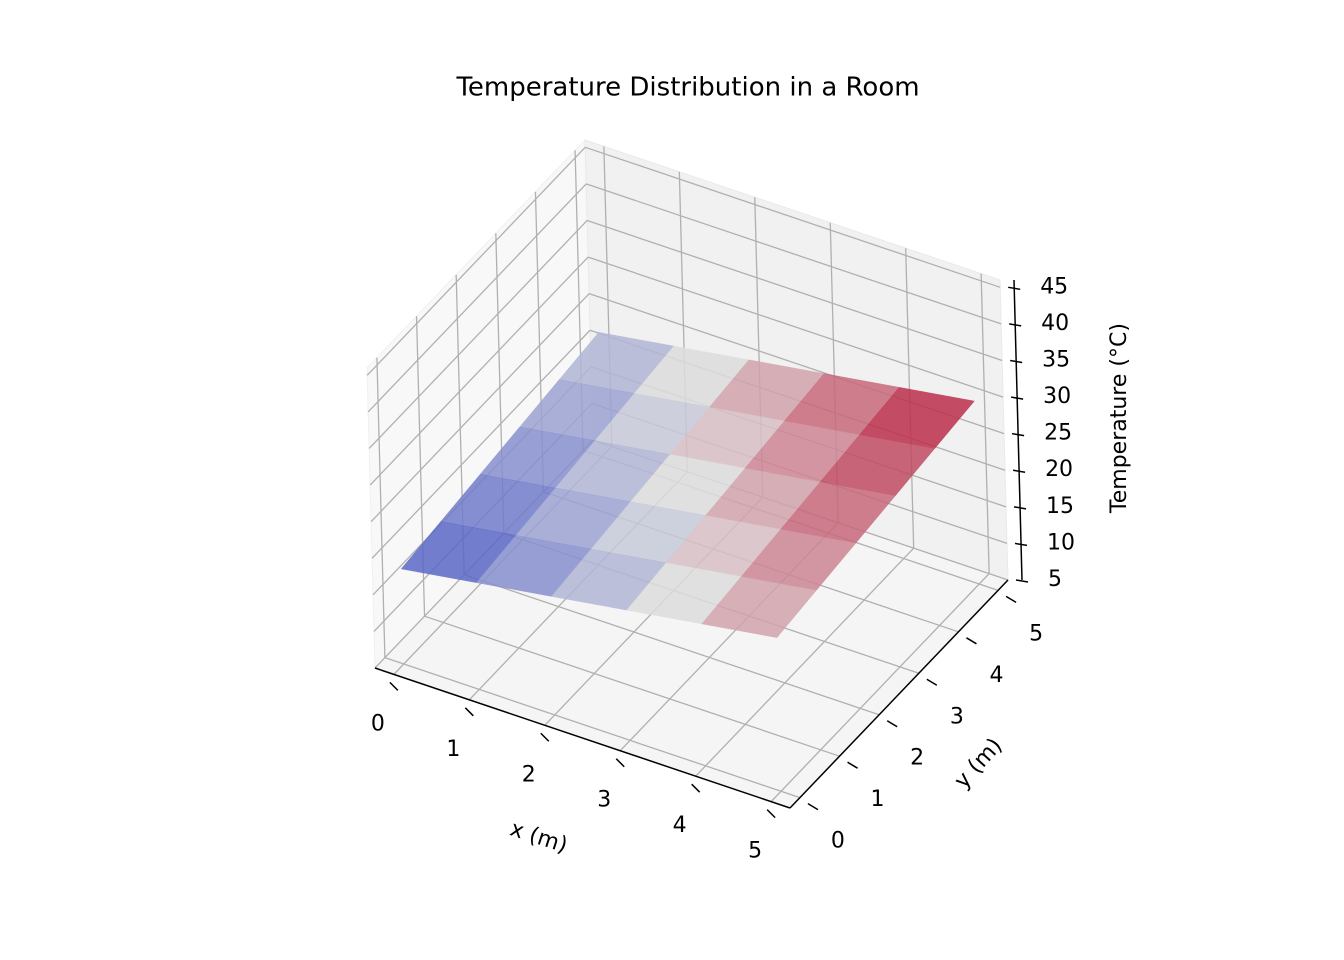  I want to click on z-tick-label: 25, so click(1058, 433).